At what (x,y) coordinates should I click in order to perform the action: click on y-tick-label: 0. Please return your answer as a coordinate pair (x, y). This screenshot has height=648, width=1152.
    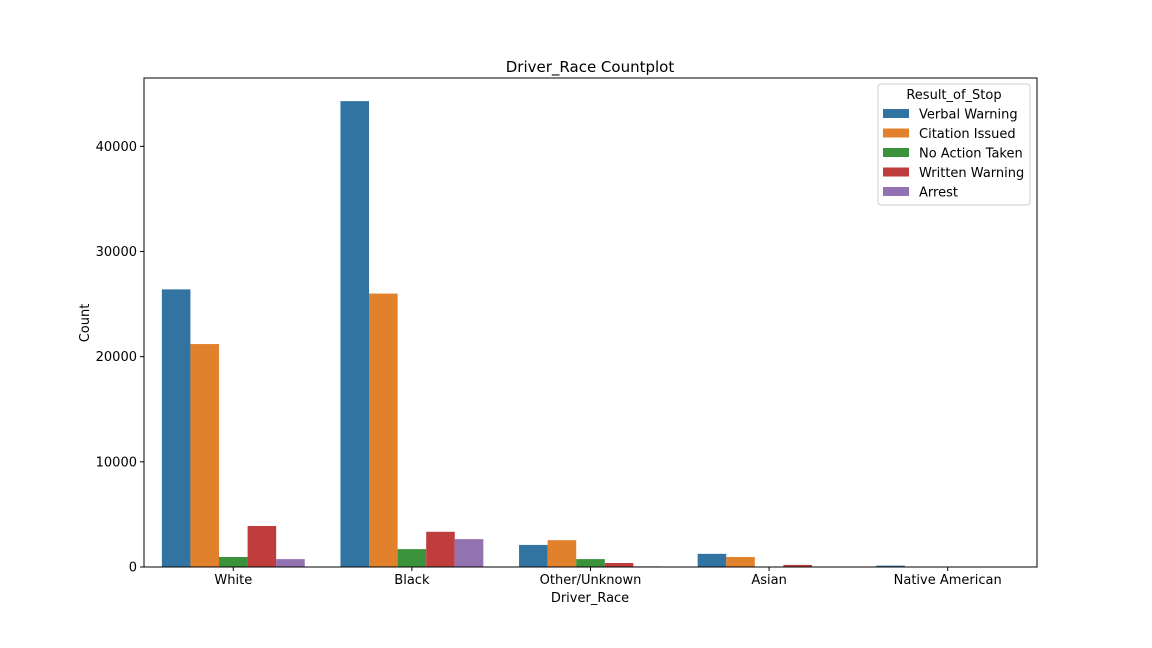
    Looking at the image, I should click on (133, 568).